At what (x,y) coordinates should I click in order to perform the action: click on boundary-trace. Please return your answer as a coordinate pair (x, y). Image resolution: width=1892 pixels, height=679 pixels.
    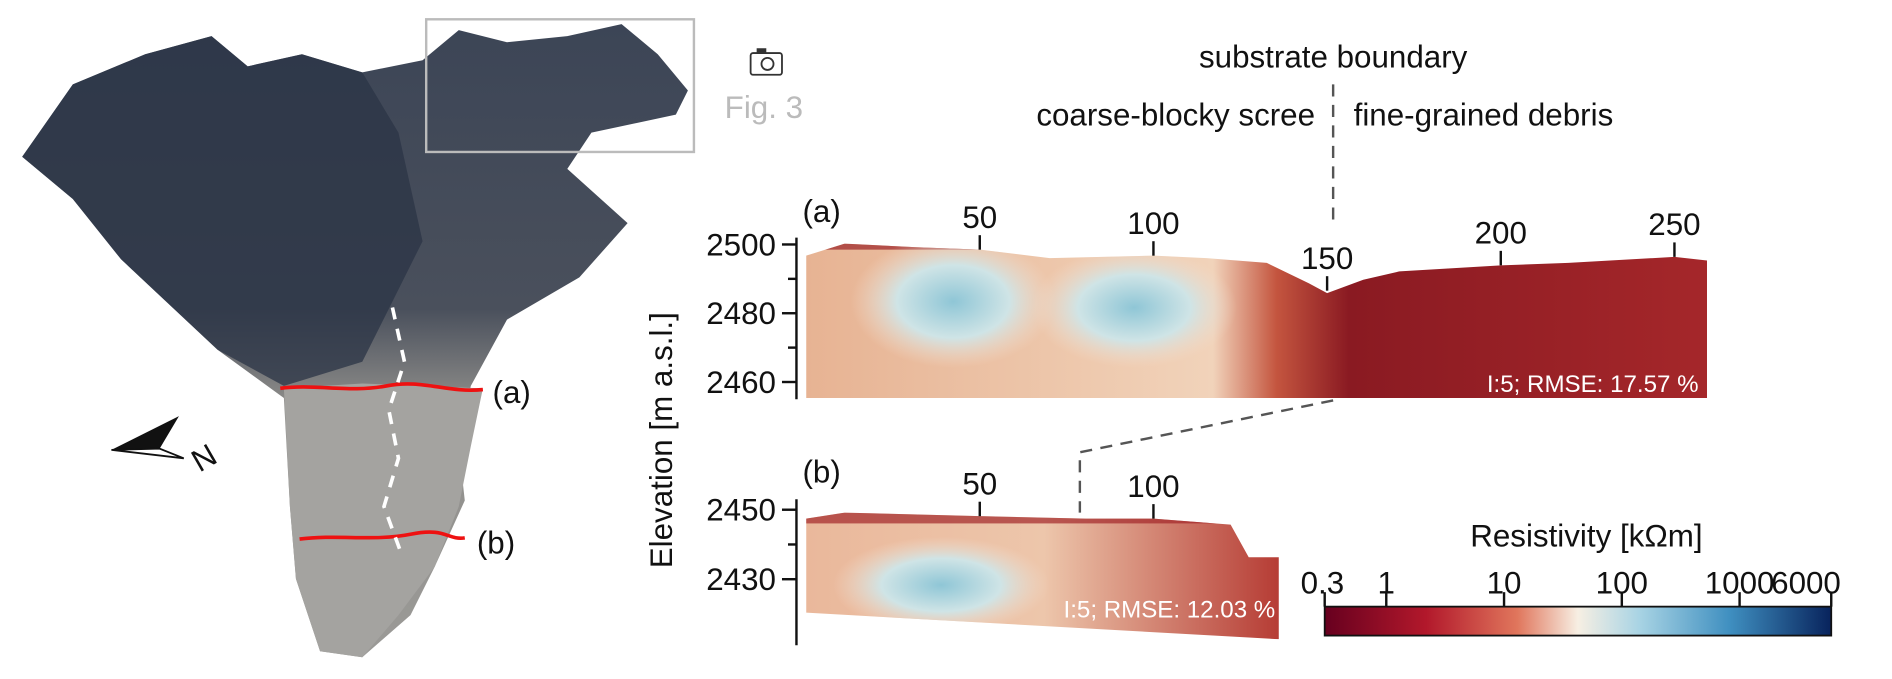
    Looking at the image, I should click on (394, 430).